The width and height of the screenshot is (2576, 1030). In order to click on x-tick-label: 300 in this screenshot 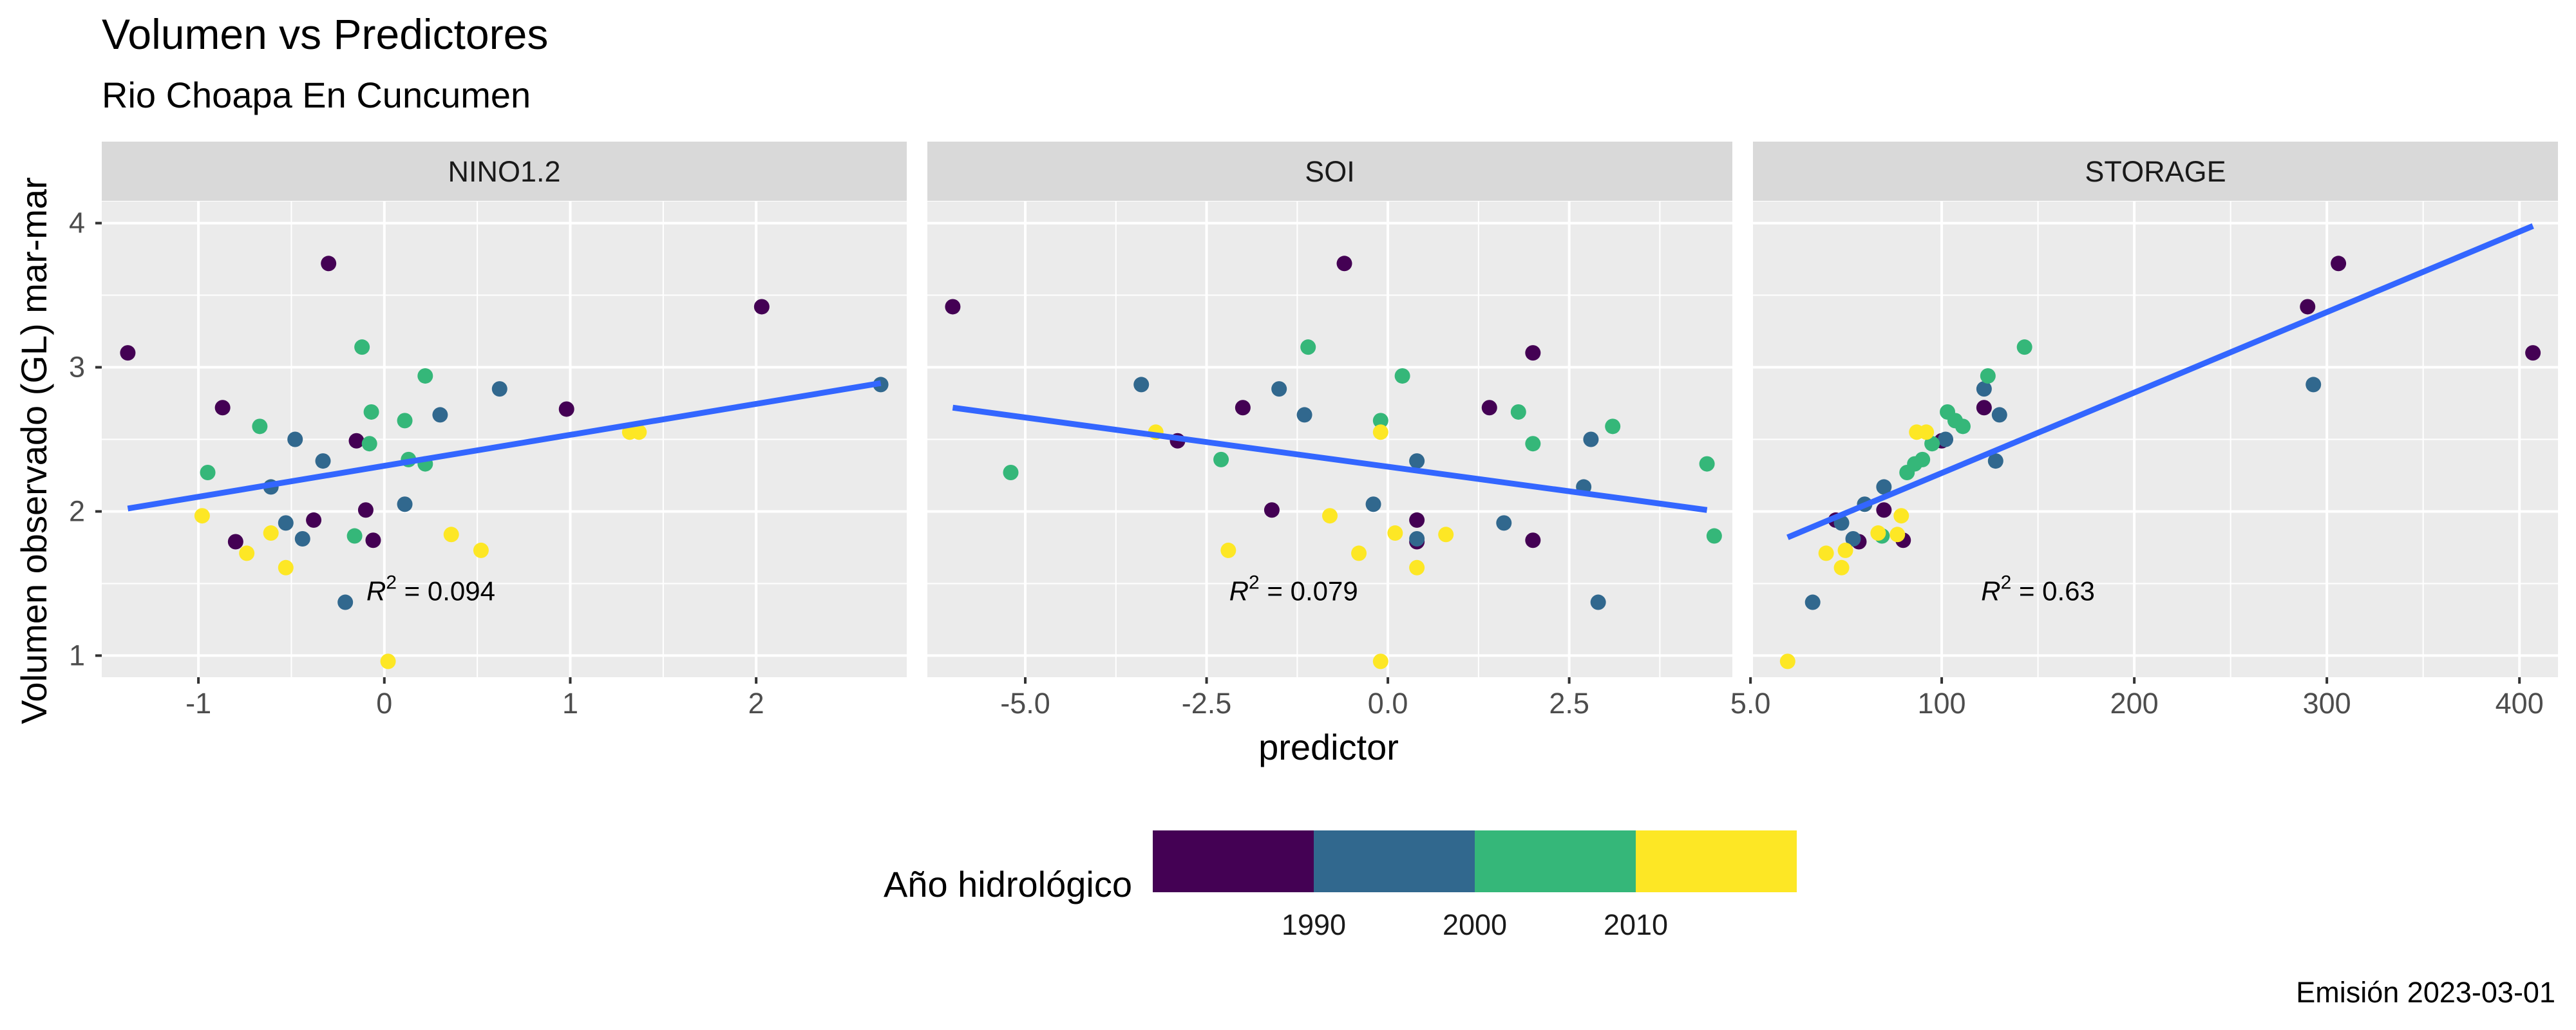, I will do `click(2327, 704)`.